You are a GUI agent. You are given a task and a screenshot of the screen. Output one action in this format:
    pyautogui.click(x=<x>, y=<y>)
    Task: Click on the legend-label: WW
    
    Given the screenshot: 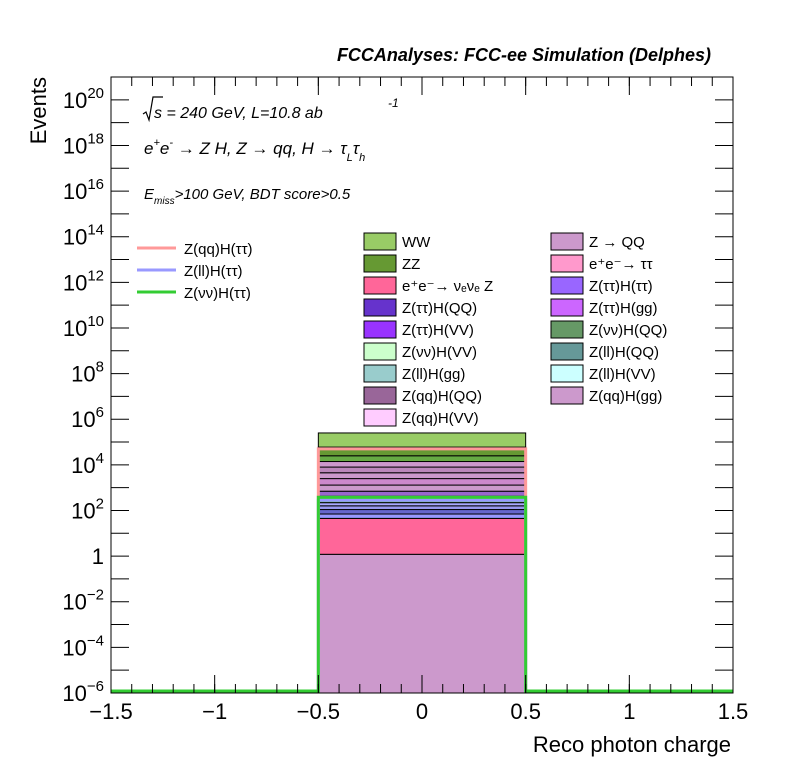 What is the action you would take?
    pyautogui.click(x=416, y=242)
    